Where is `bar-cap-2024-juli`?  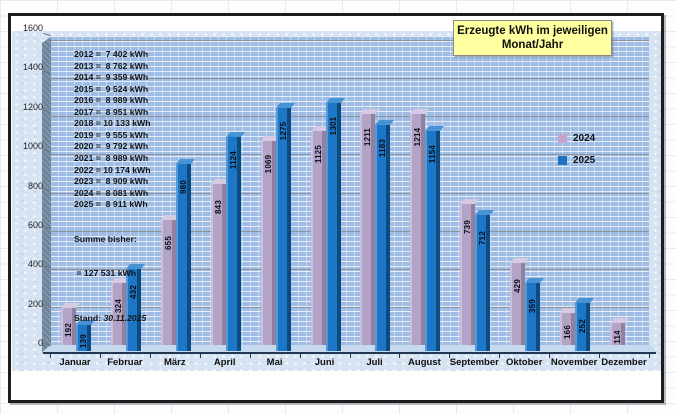 bar-cap-2024-juli is located at coordinates (369, 111).